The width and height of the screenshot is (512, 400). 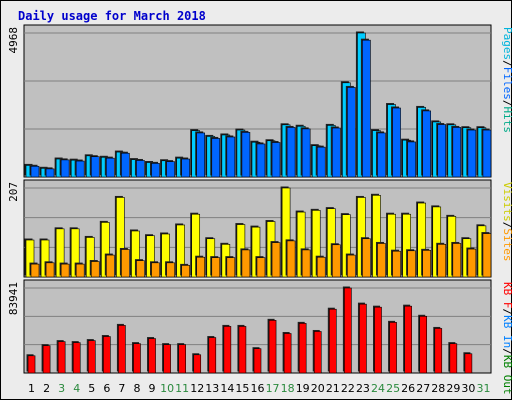 What do you see at coordinates (106, 388) in the screenshot?
I see `x-tick-label: 6` at bounding box center [106, 388].